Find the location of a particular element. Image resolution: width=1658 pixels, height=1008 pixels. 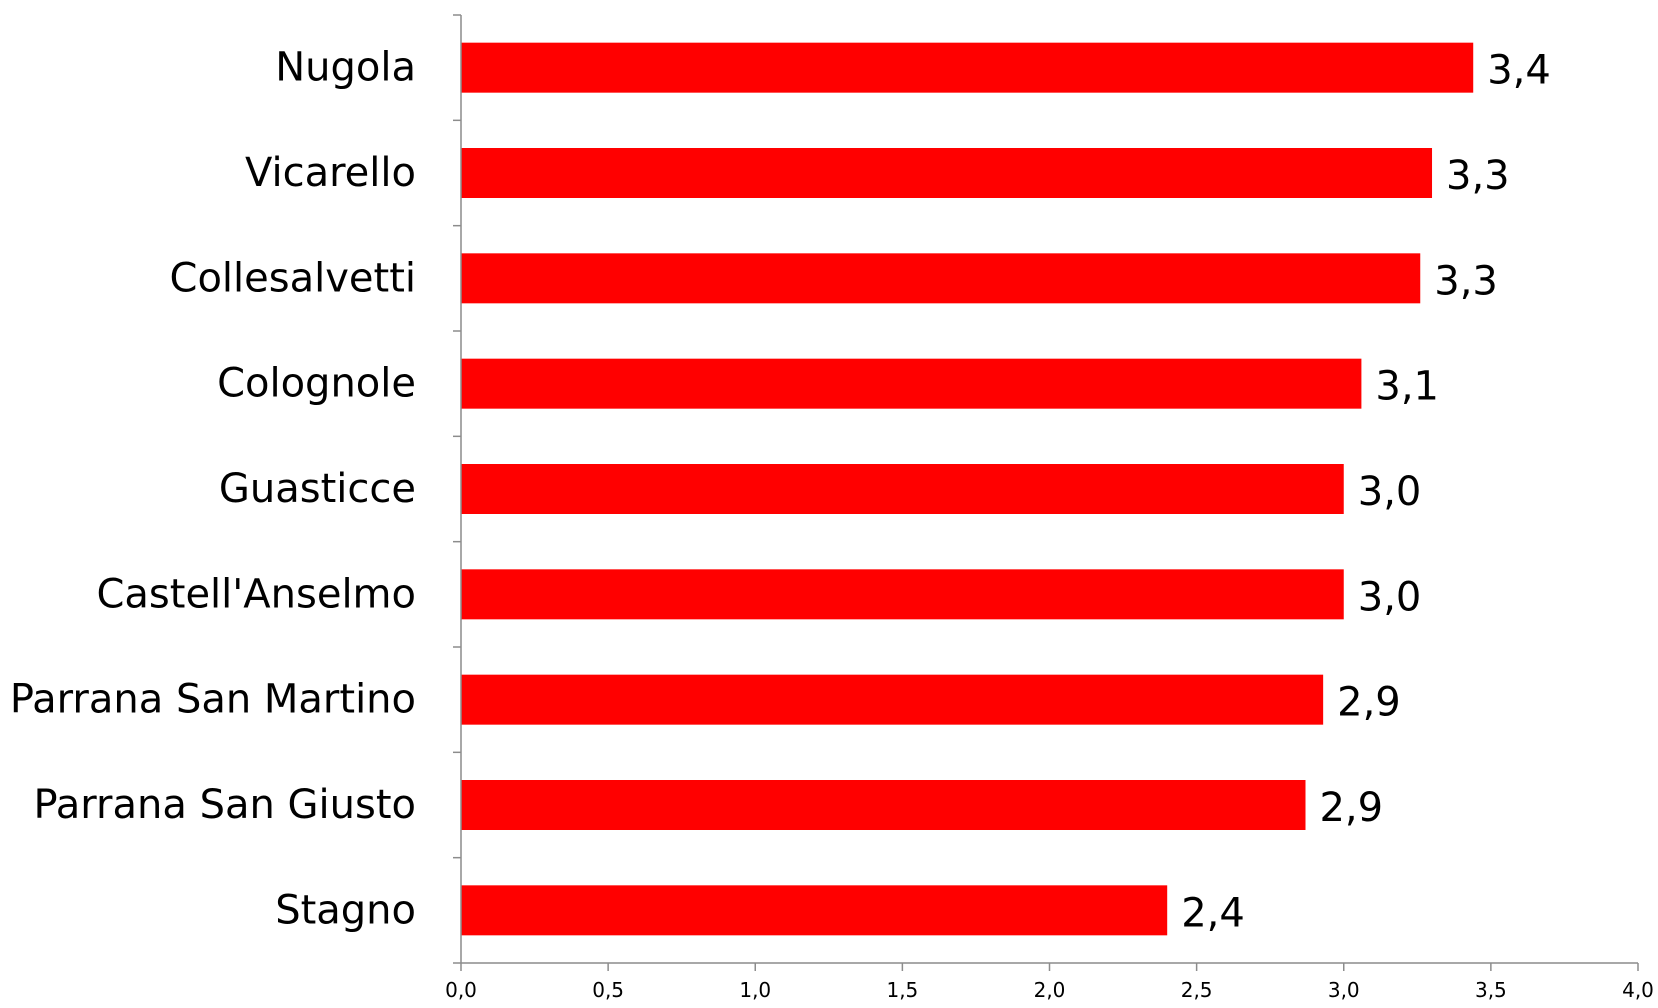

category-label: Colognole is located at coordinates (316, 384).